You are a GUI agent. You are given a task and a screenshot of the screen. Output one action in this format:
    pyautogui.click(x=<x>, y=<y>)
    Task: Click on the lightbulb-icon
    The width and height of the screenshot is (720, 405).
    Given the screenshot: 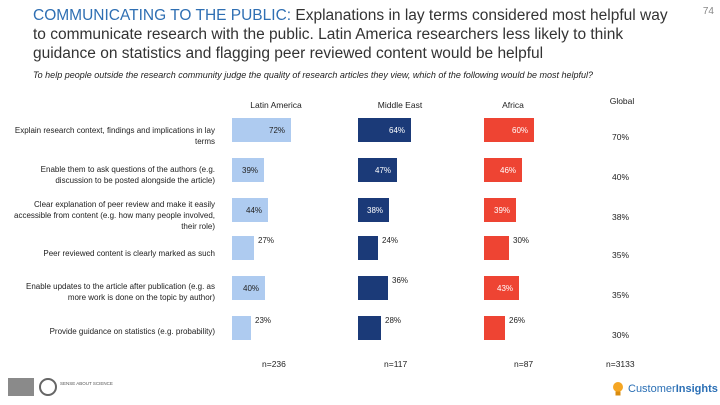 What is the action you would take?
    pyautogui.click(x=618, y=389)
    